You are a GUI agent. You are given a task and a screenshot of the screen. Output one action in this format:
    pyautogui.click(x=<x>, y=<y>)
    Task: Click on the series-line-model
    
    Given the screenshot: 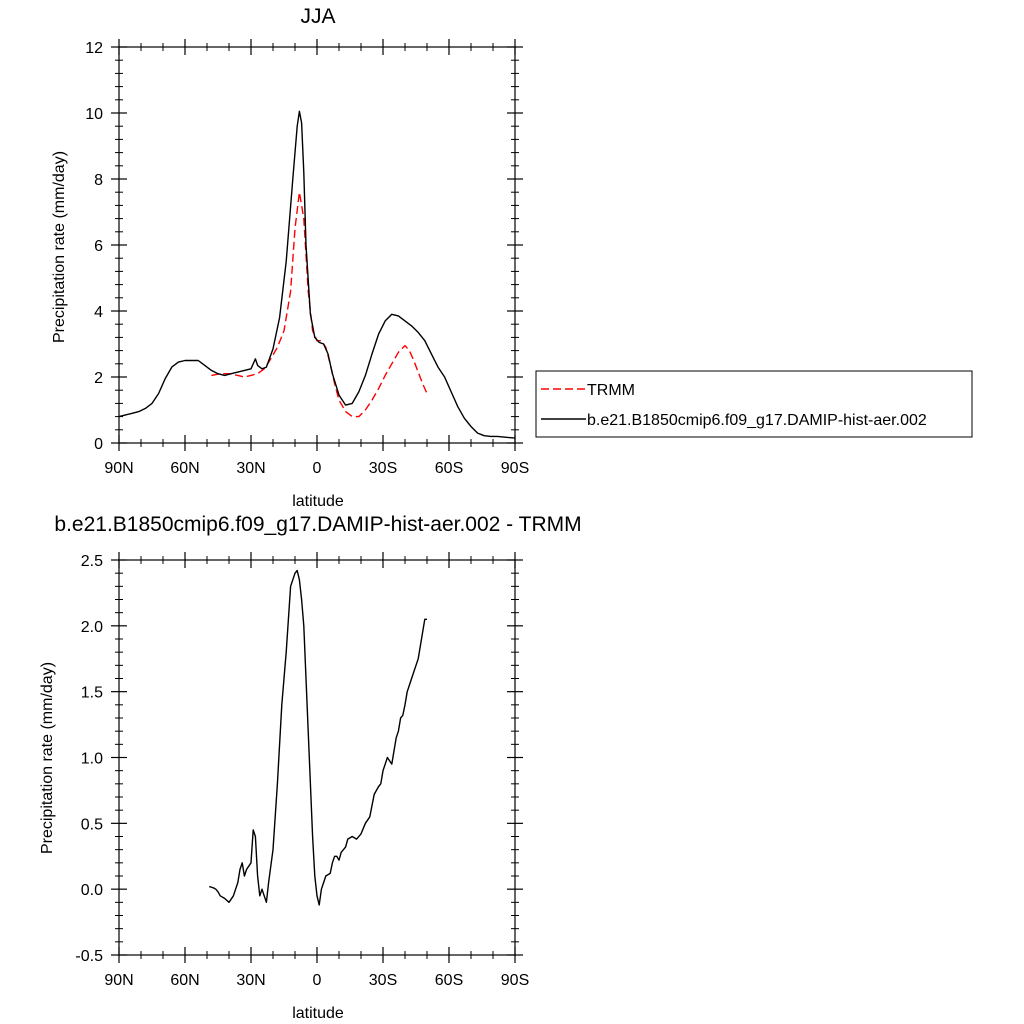 What is the action you would take?
    pyautogui.click(x=317, y=274)
    